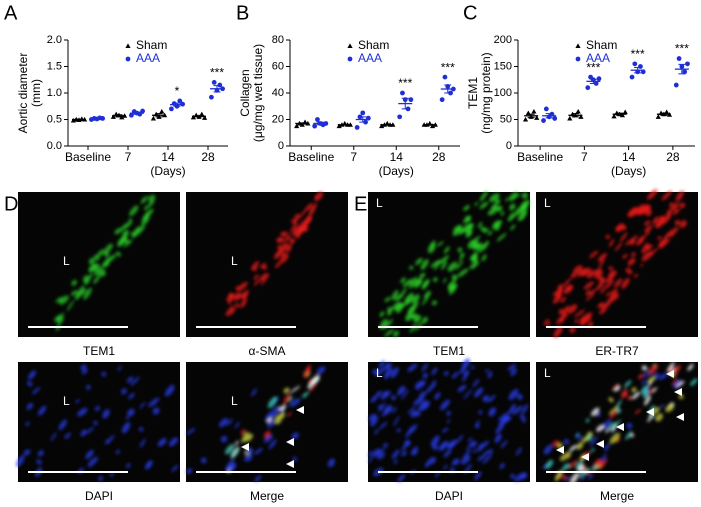 The image size is (701, 507). I want to click on y-axis-label: Aortic diameter, so click(23, 93).